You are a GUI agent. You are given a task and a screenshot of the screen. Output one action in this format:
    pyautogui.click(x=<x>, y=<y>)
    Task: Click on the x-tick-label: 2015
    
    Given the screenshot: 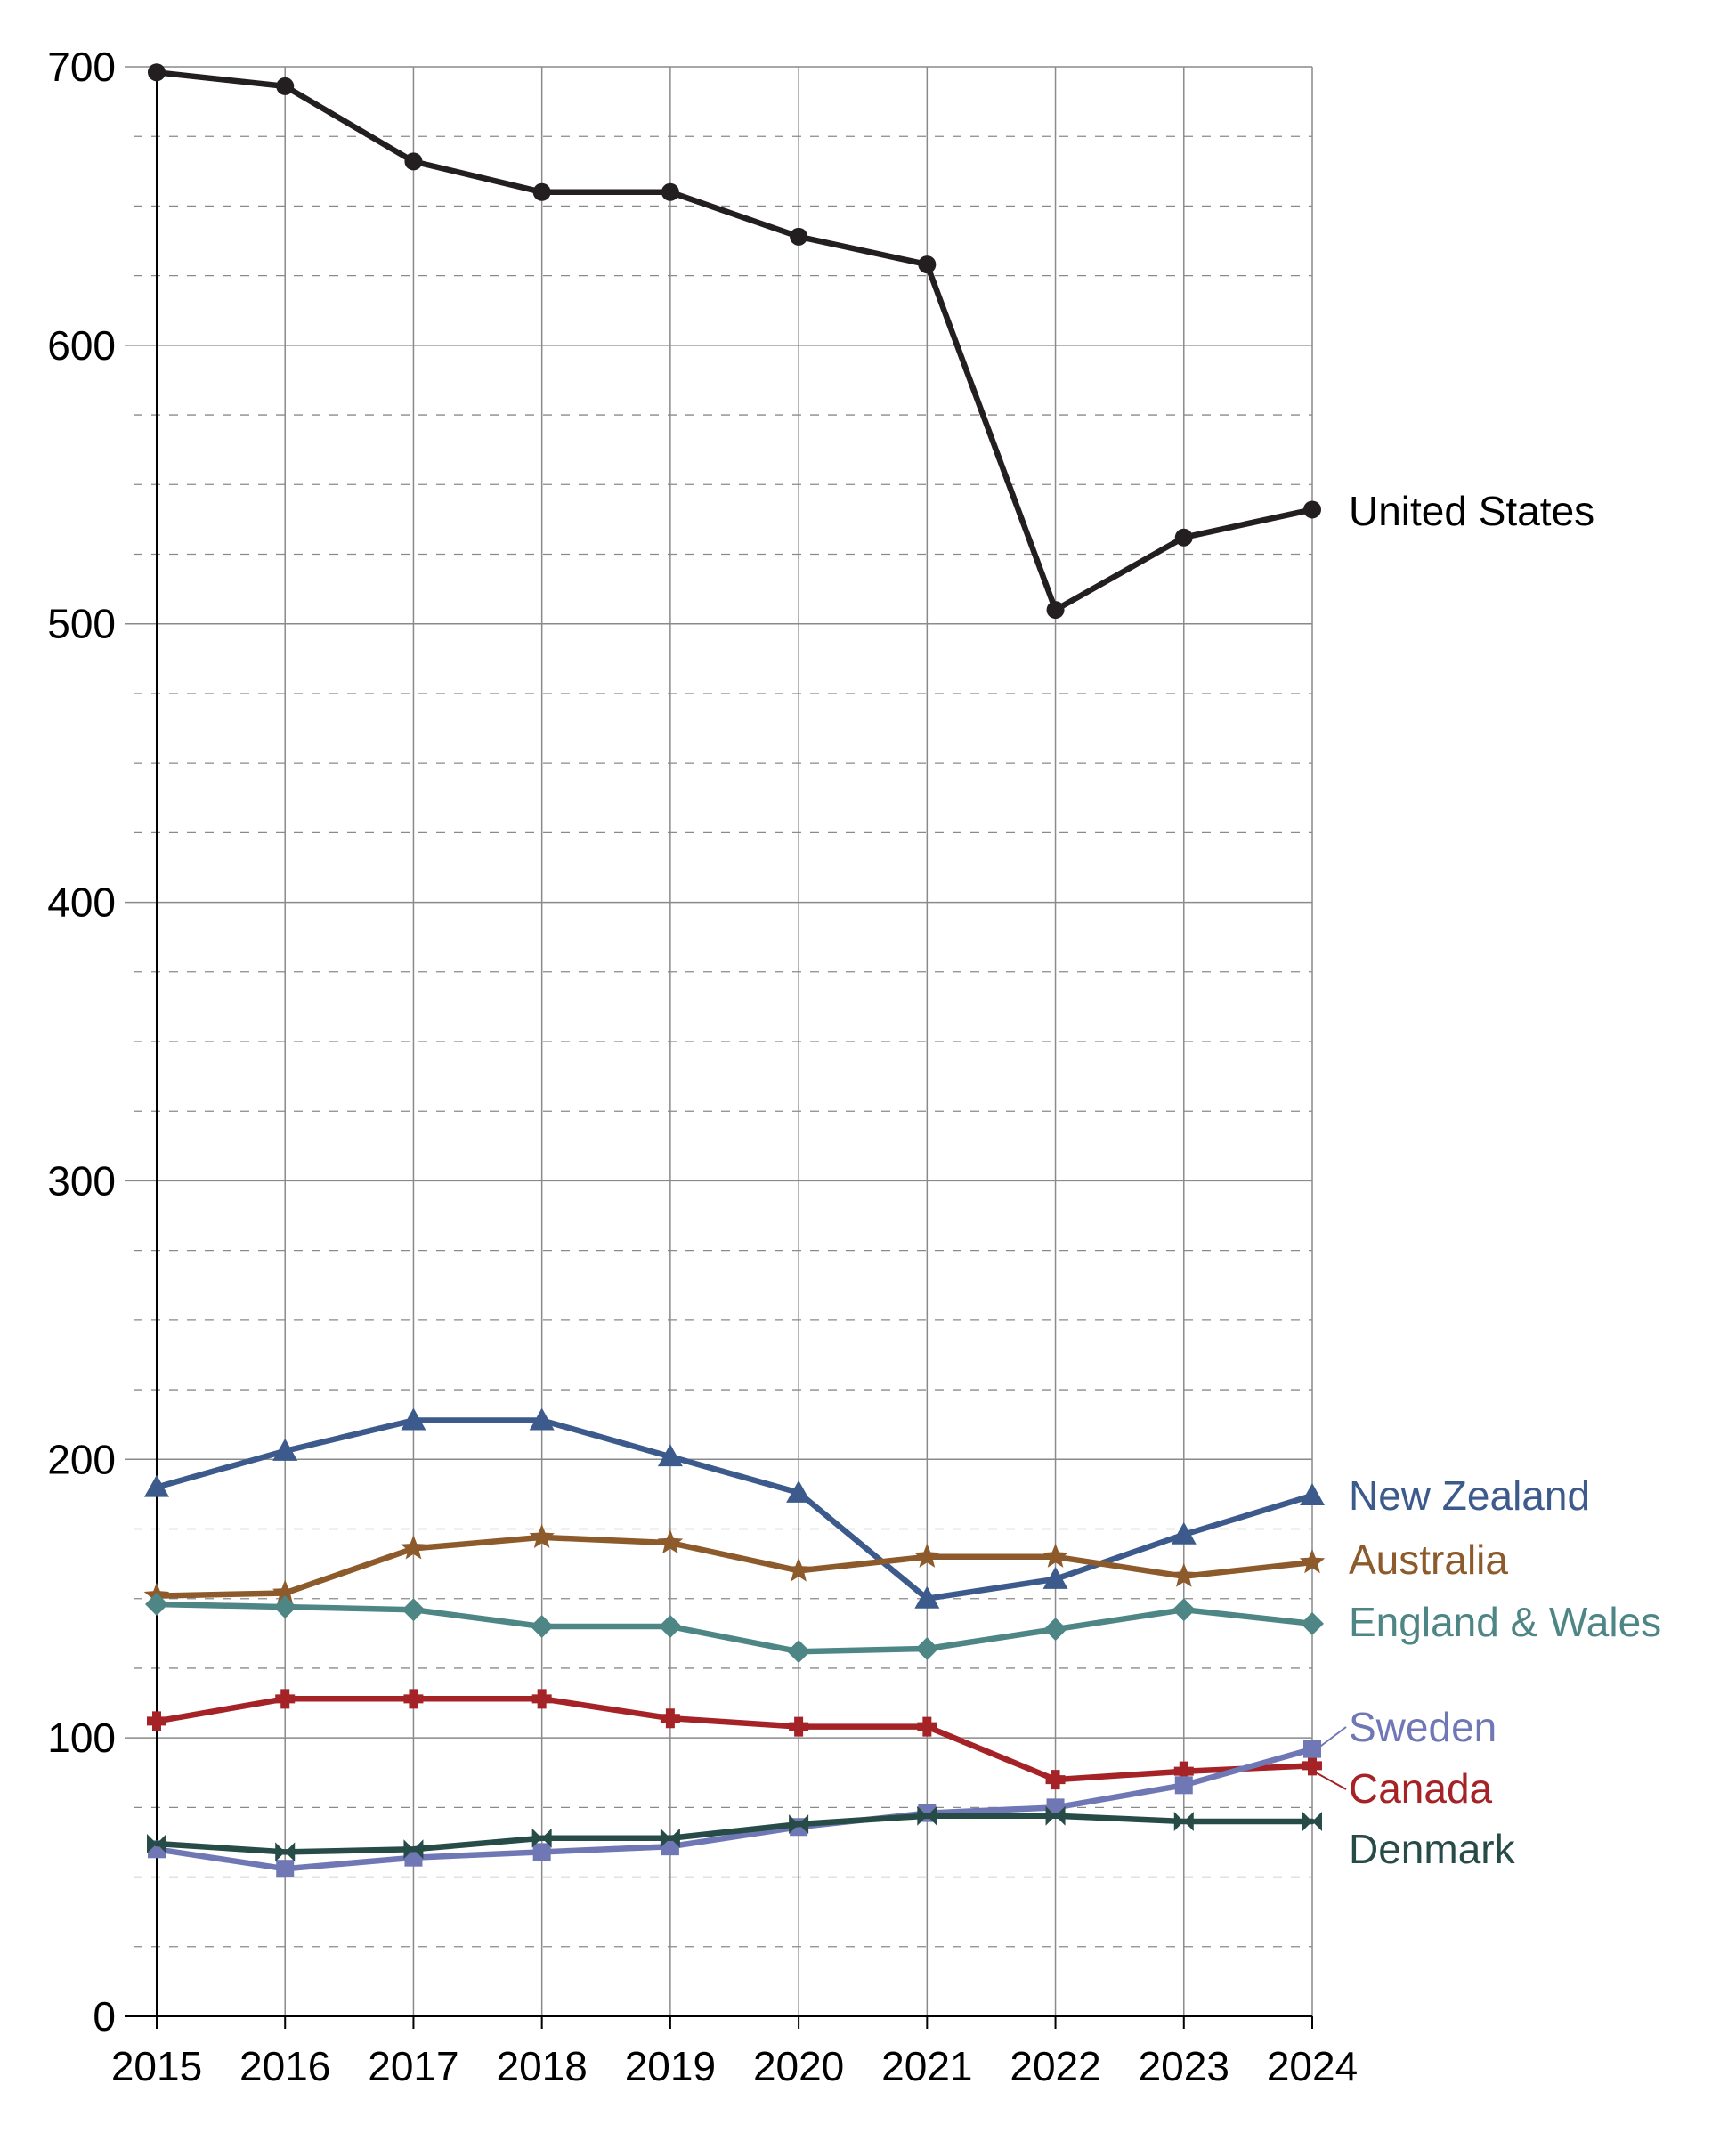 What is the action you would take?
    pyautogui.click(x=156, y=2066)
    